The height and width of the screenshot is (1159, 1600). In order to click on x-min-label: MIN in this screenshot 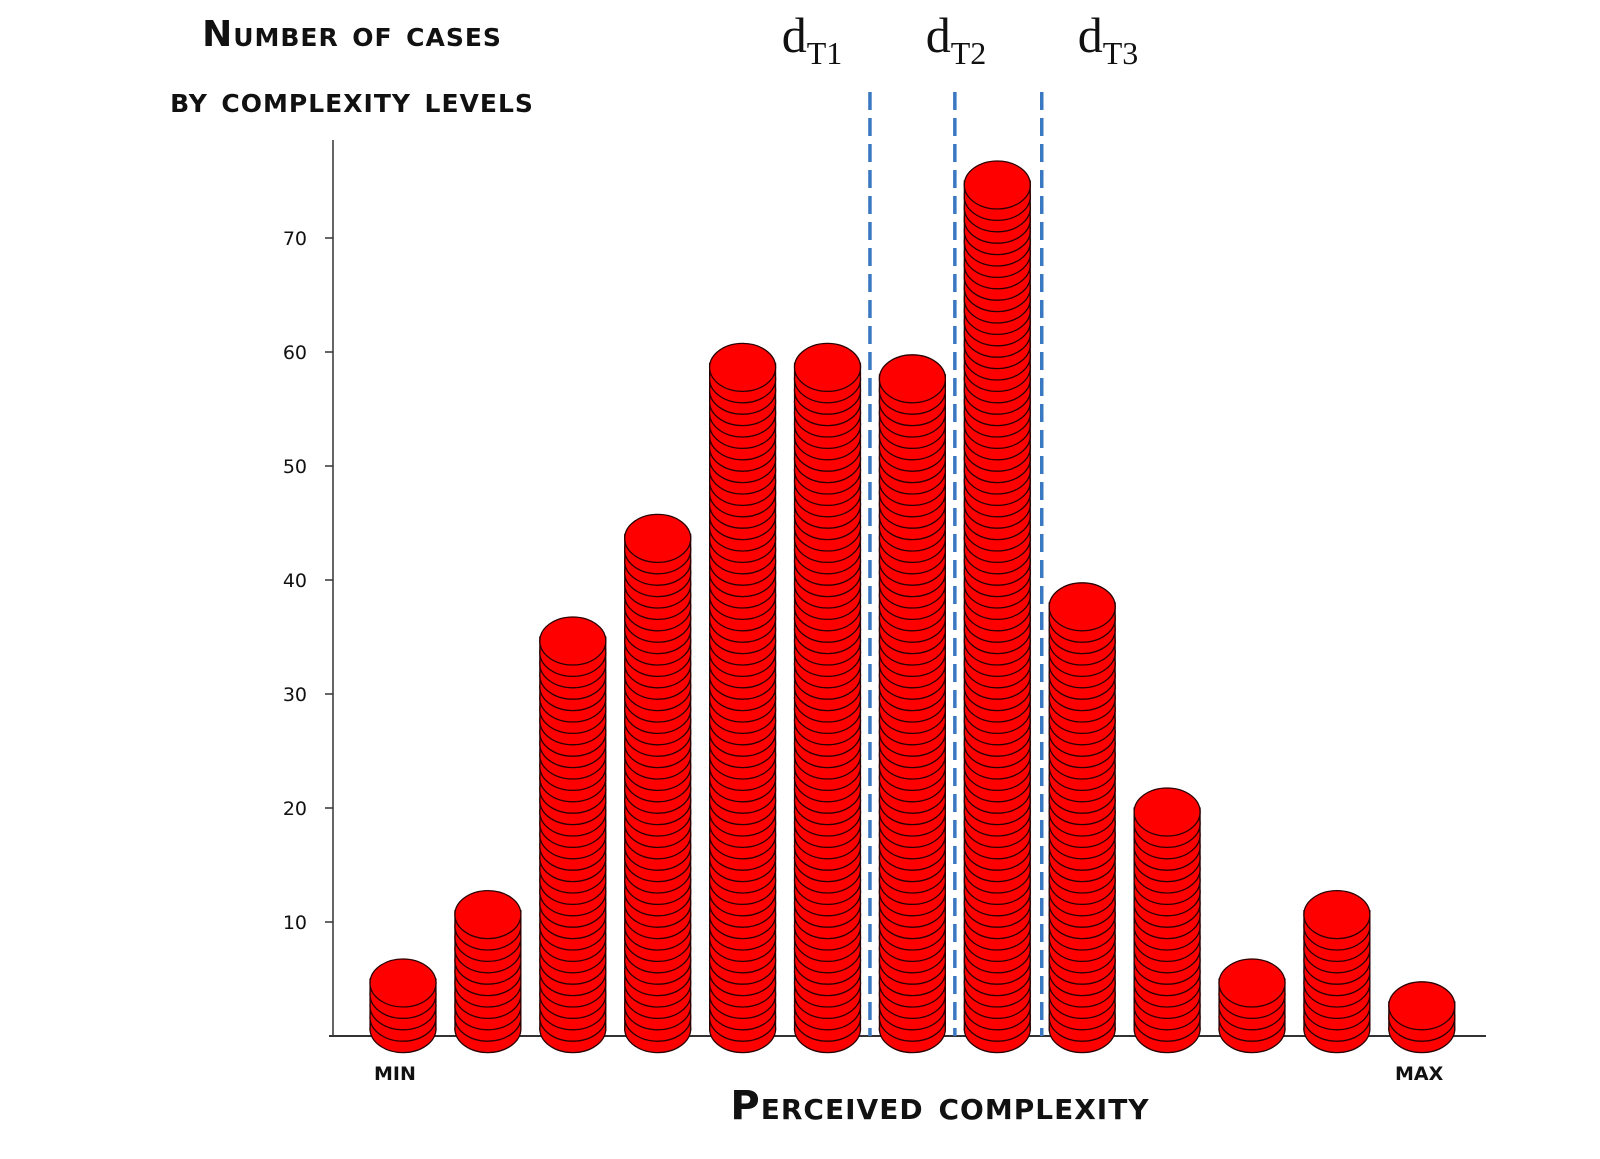, I will do `click(395, 1074)`.